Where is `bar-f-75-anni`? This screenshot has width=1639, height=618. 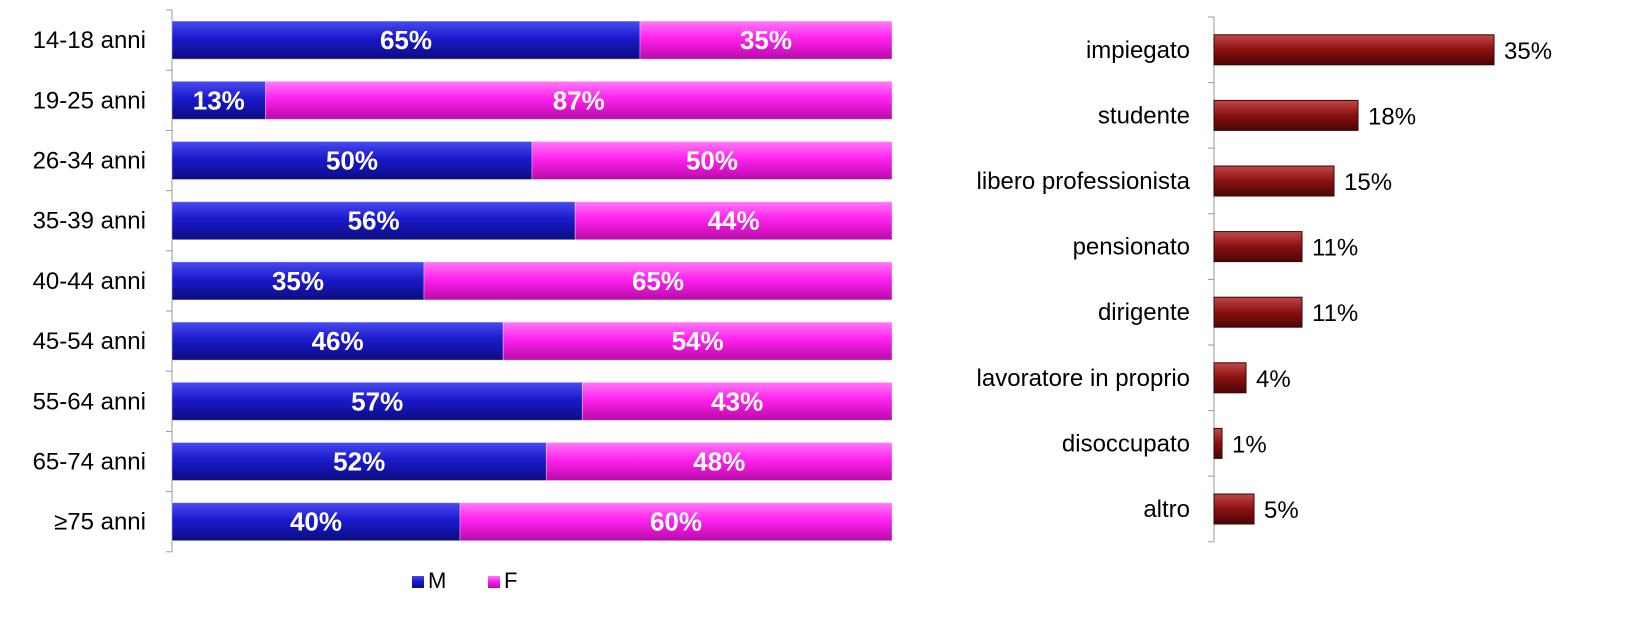 bar-f-75-anni is located at coordinates (676, 522).